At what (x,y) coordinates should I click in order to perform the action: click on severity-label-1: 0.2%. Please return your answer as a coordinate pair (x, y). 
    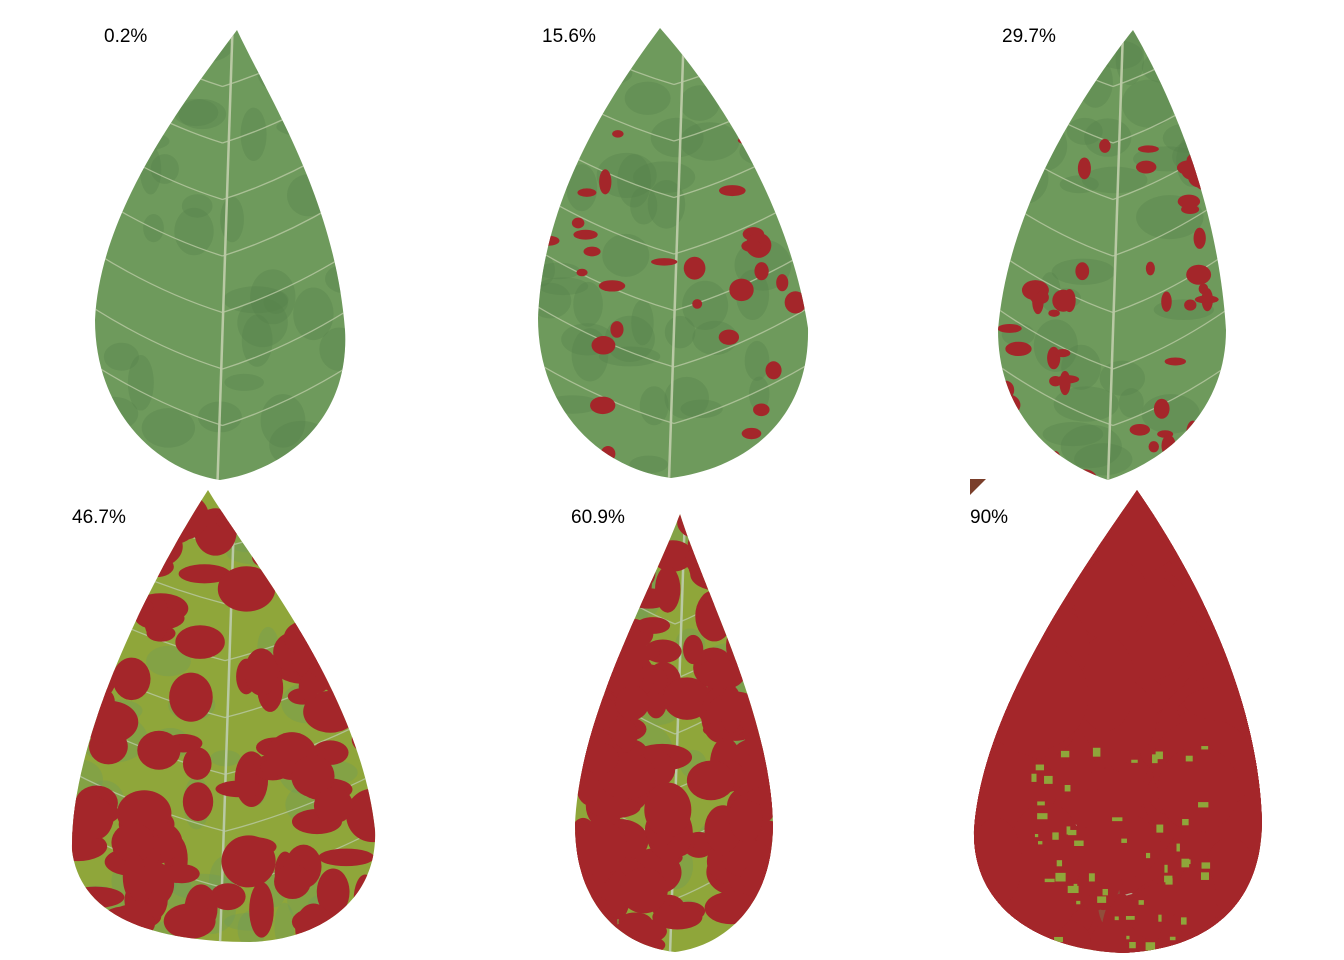
    Looking at the image, I should click on (126, 36).